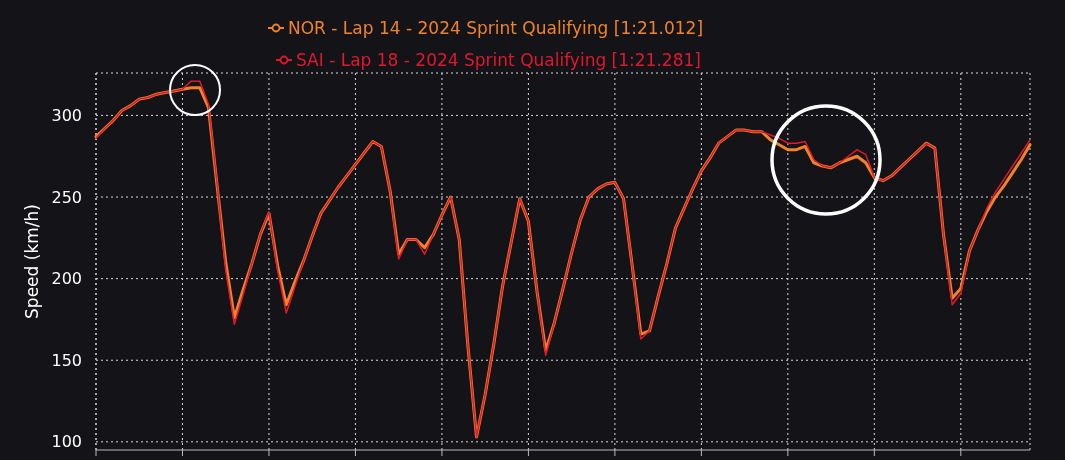 The width and height of the screenshot is (1065, 460). Describe the element at coordinates (66, 197) in the screenshot. I see `y-tick-label: 250` at that location.